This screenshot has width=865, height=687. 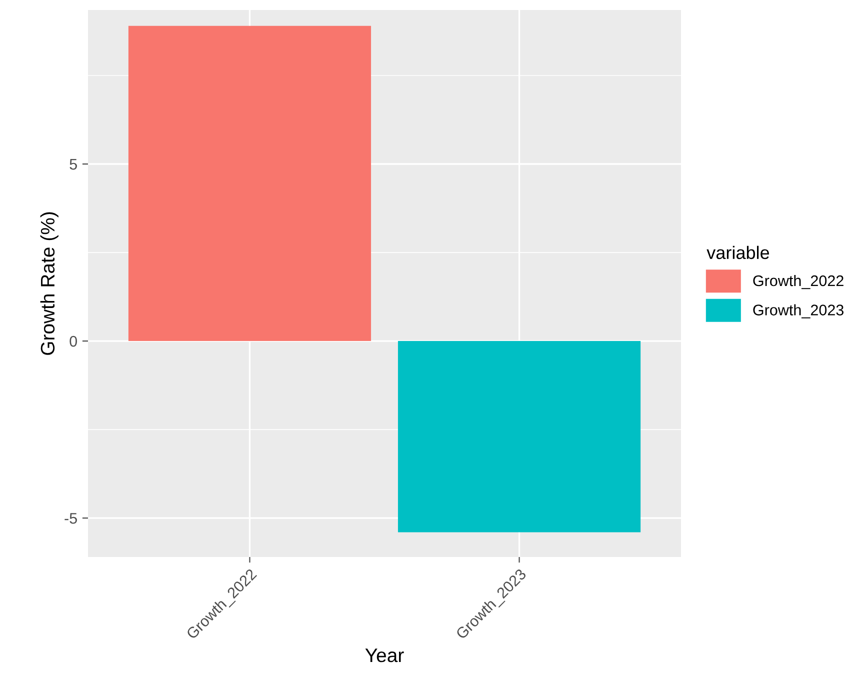 I want to click on legend-title: variable, so click(x=738, y=253).